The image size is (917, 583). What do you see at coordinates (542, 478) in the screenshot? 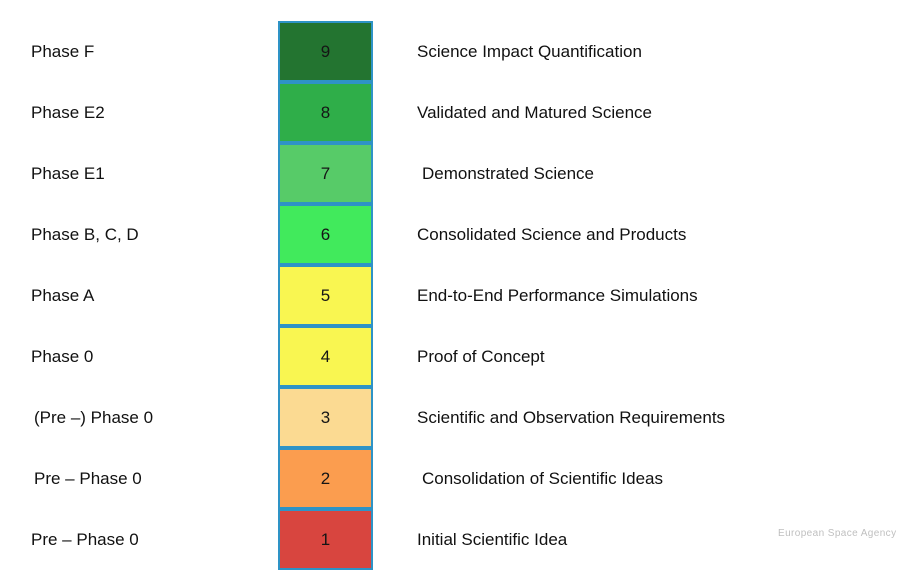
I see `description-label: Consolidation of Scientific Ideas` at bounding box center [542, 478].